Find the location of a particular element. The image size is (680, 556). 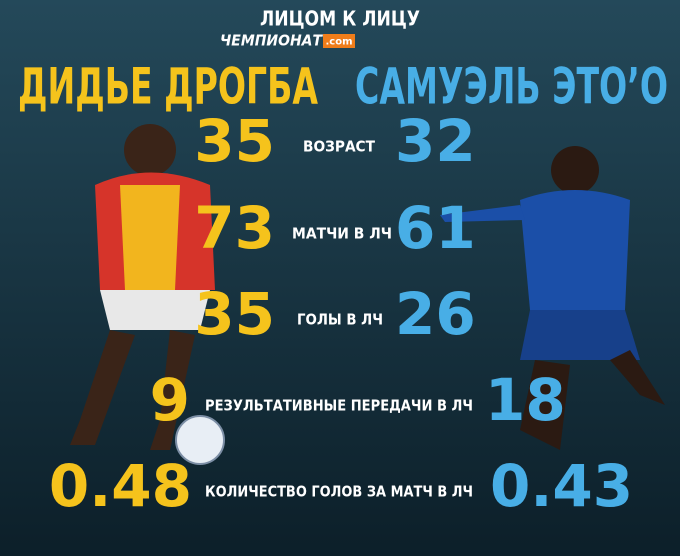

title: ЛИЦОМ К ЛИЦУ is located at coordinates (340, 19).